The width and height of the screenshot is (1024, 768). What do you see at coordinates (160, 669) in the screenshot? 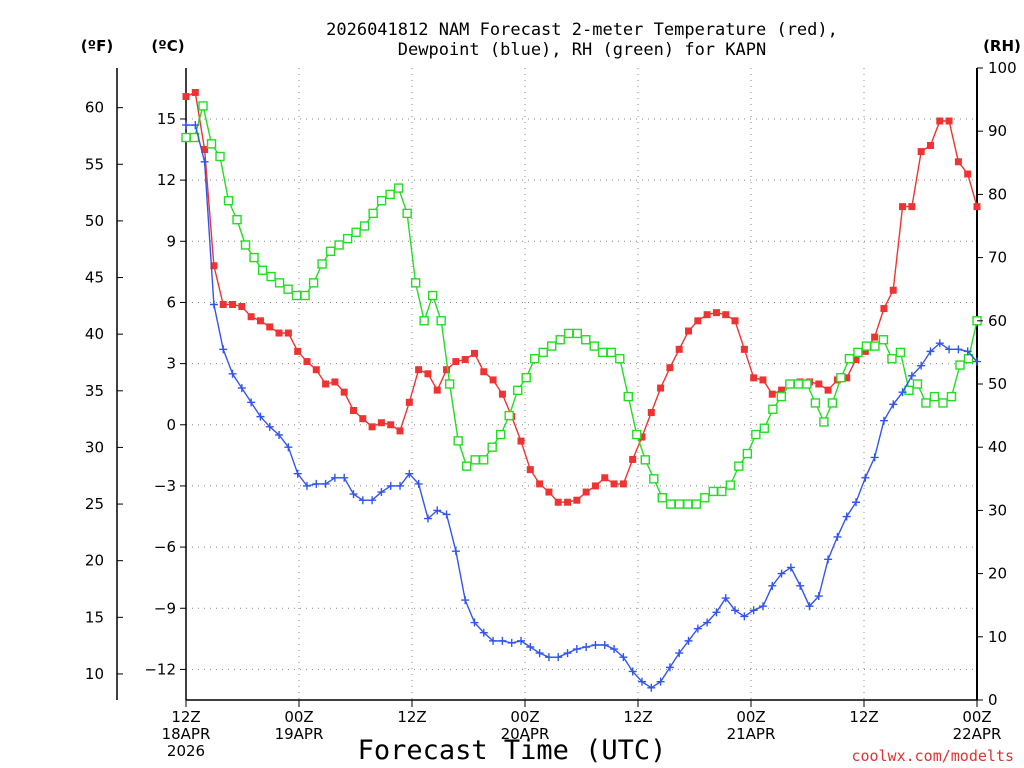
I see `celsius-tick-label: −12` at bounding box center [160, 669].